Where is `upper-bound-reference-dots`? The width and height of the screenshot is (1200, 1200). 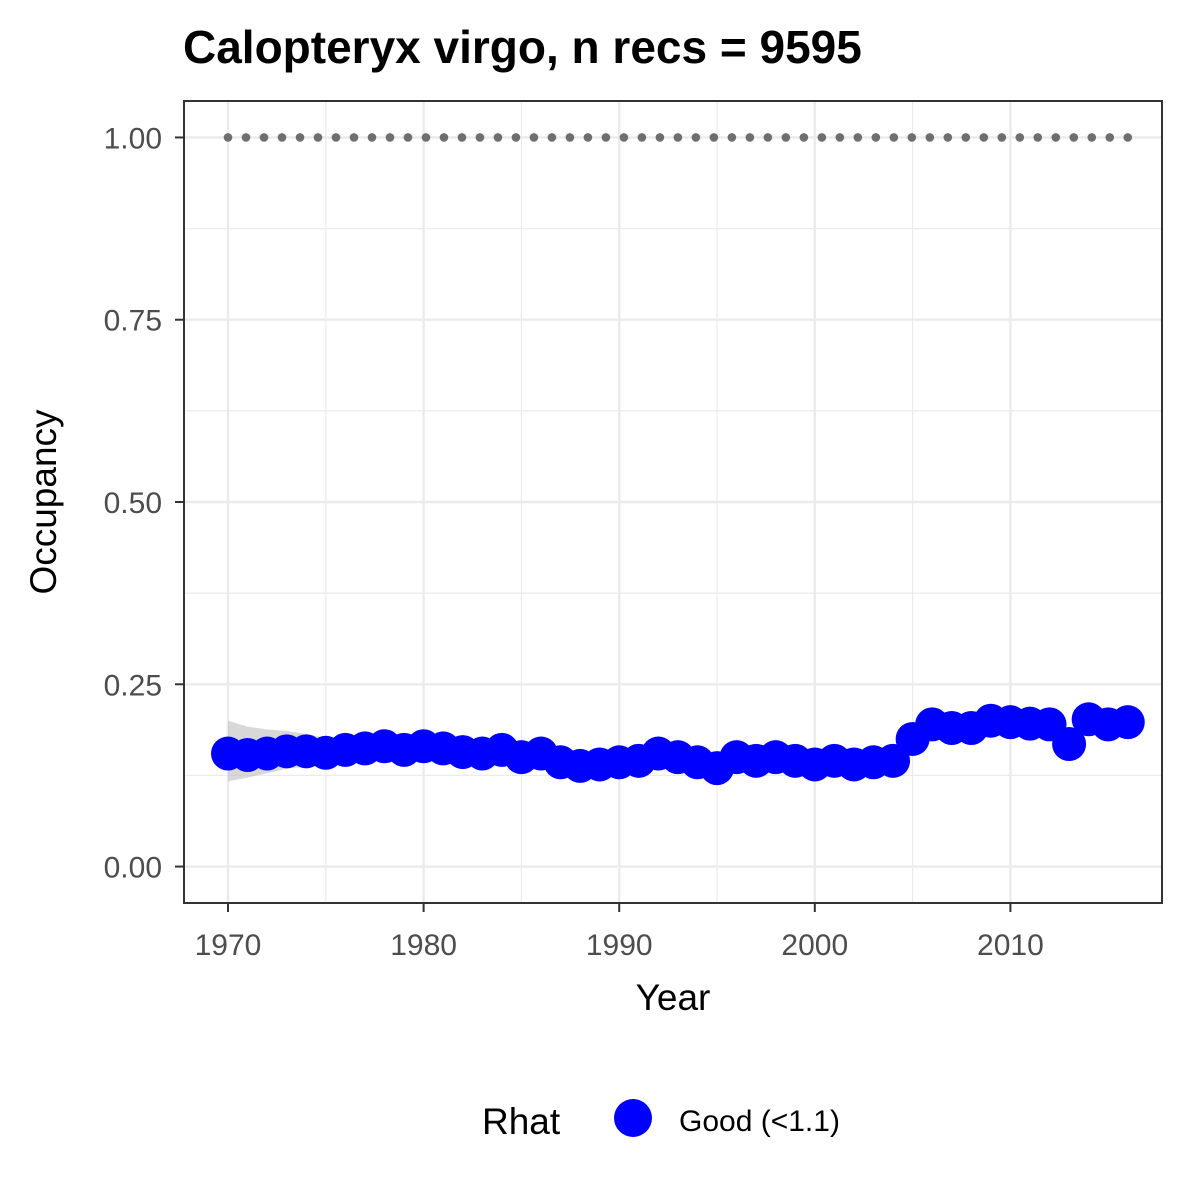
upper-bound-reference-dots is located at coordinates (678, 137).